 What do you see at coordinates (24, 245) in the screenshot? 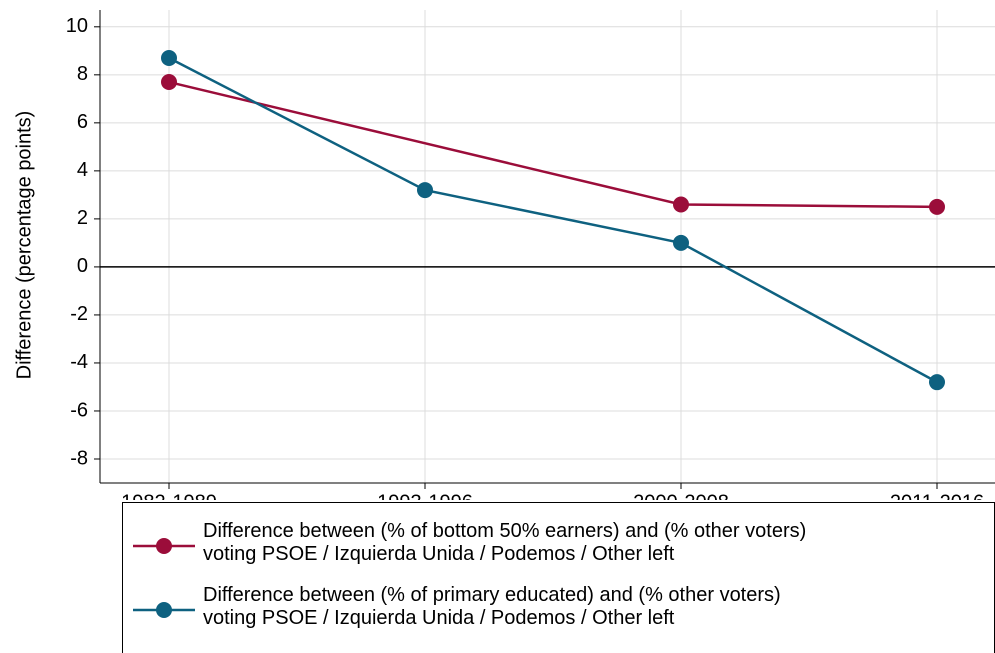
I see `y-axis-title: Difference (percentage points)` at bounding box center [24, 245].